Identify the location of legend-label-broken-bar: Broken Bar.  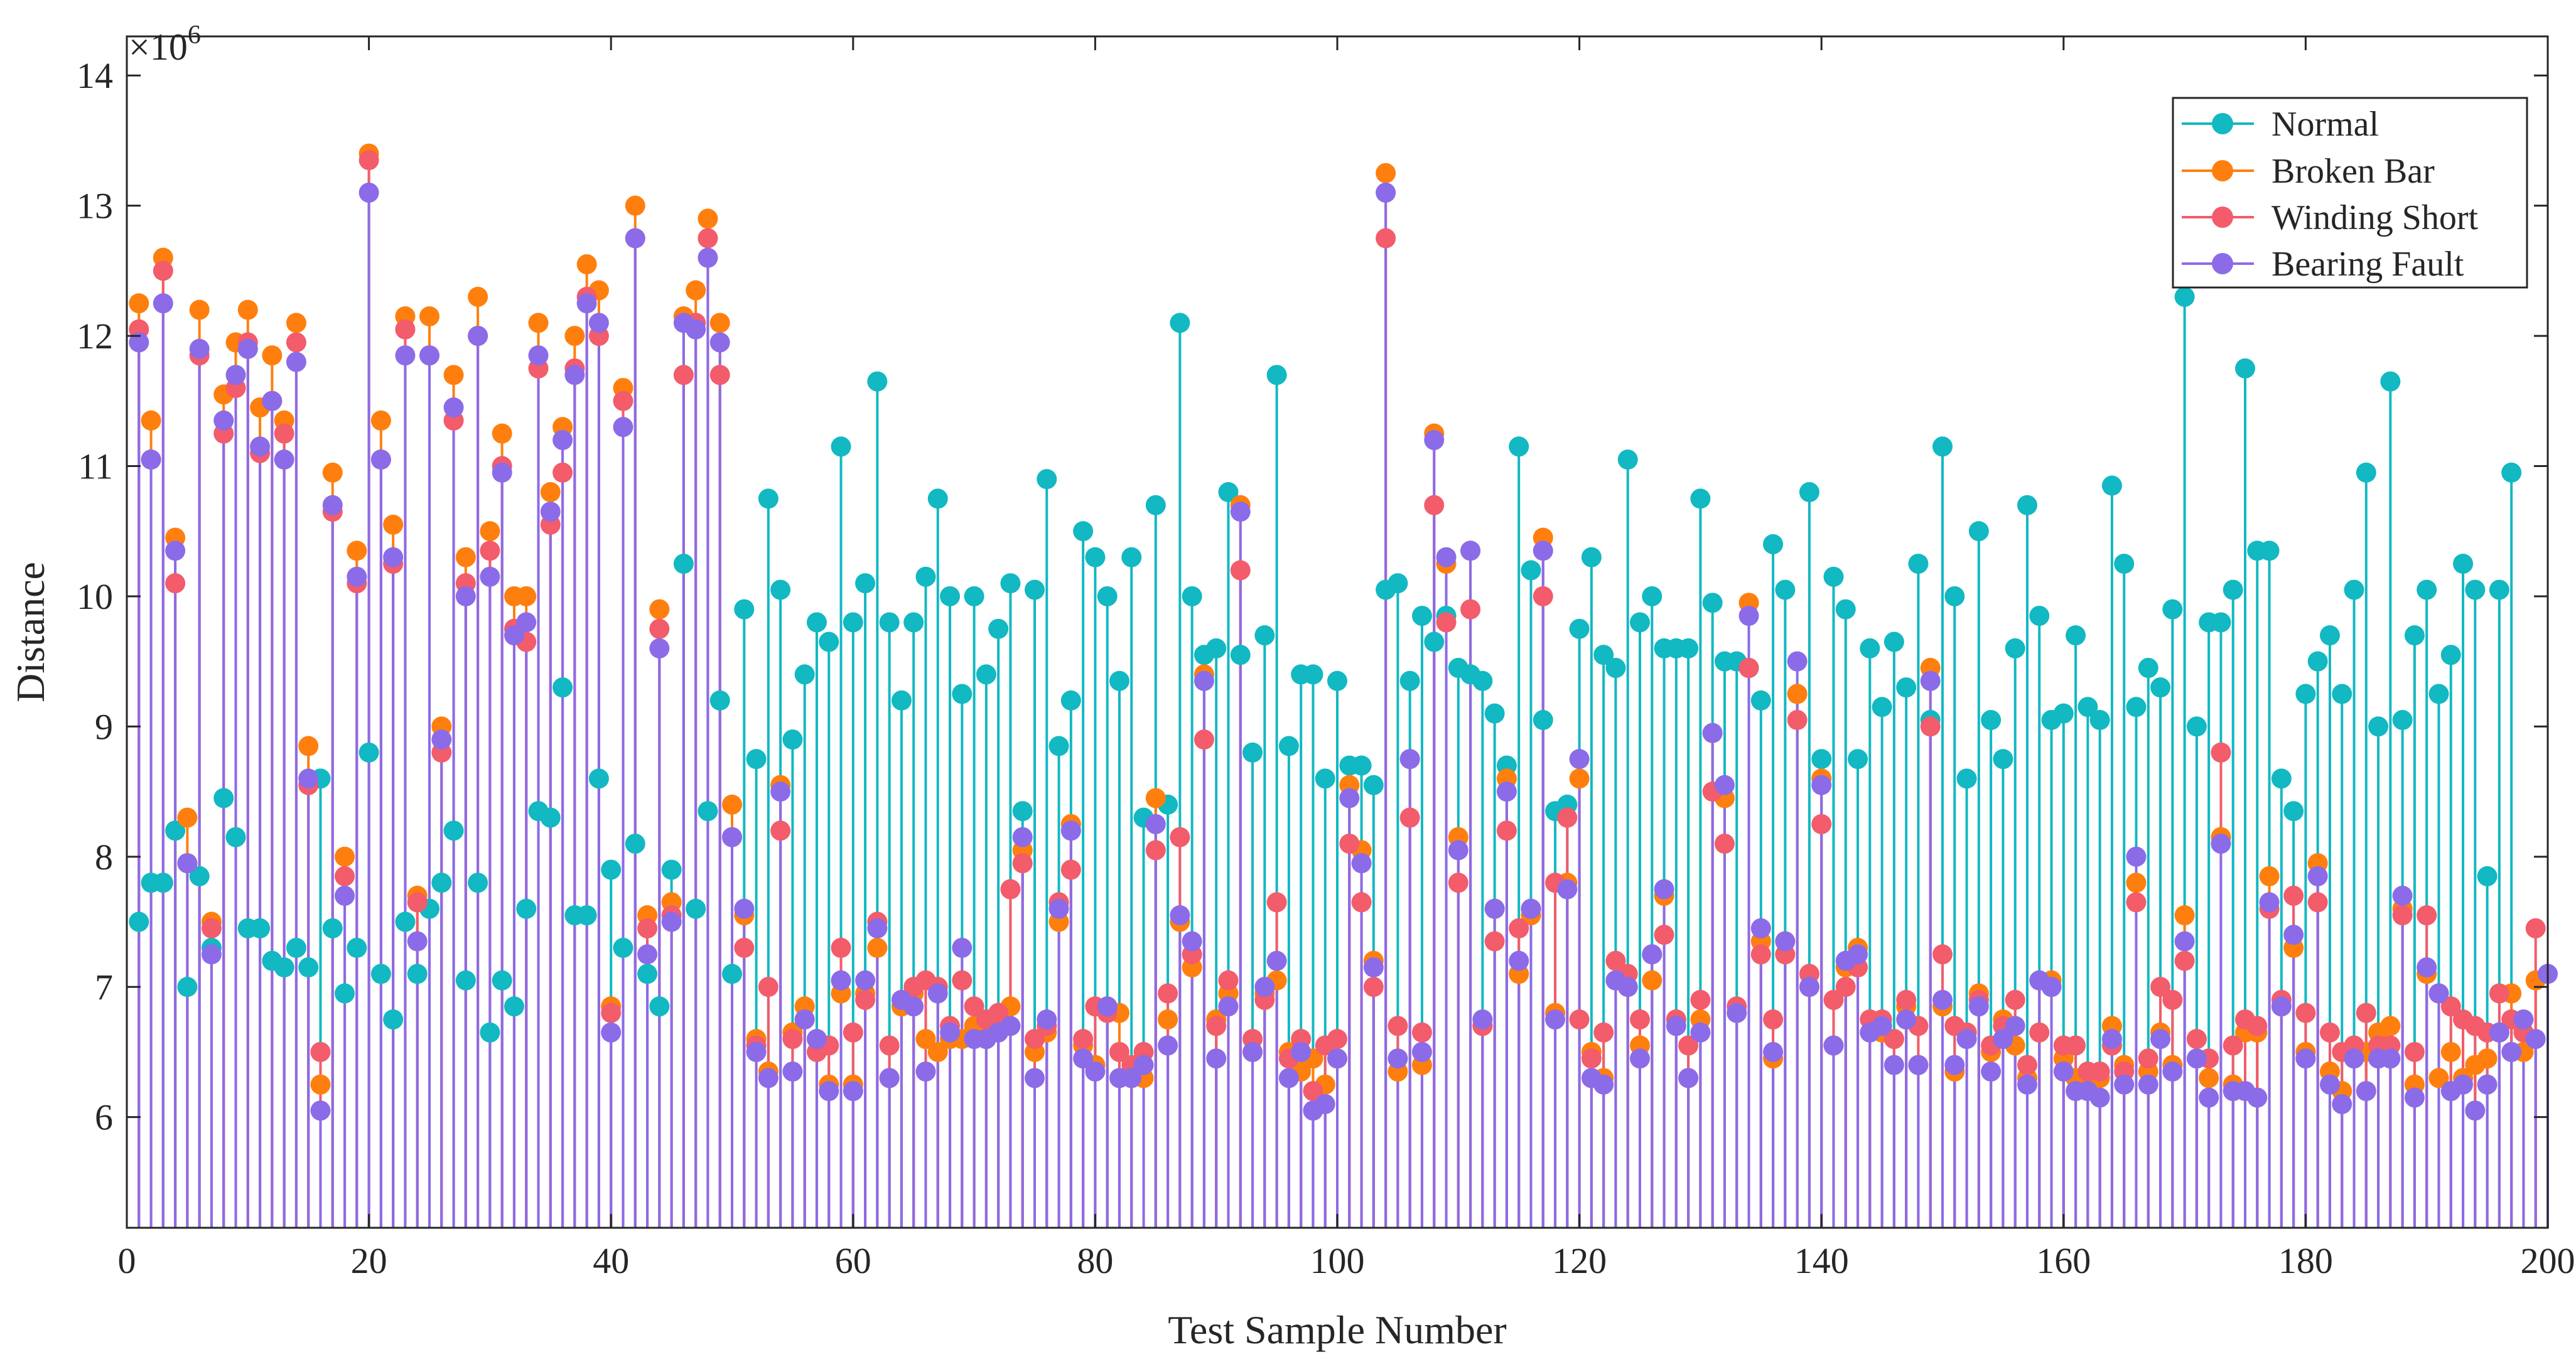
(2353, 171).